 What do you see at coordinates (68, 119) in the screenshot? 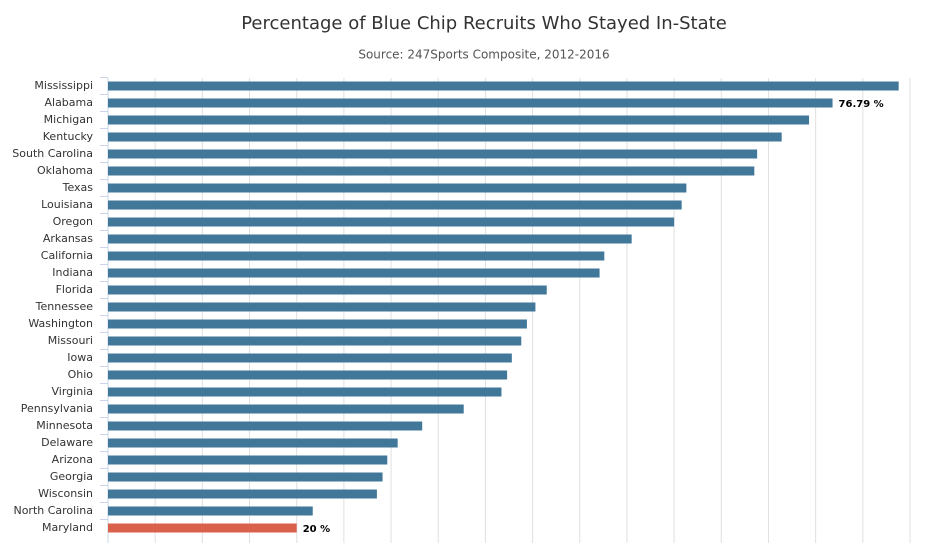
I see `y-tick-label: Michigan` at bounding box center [68, 119].